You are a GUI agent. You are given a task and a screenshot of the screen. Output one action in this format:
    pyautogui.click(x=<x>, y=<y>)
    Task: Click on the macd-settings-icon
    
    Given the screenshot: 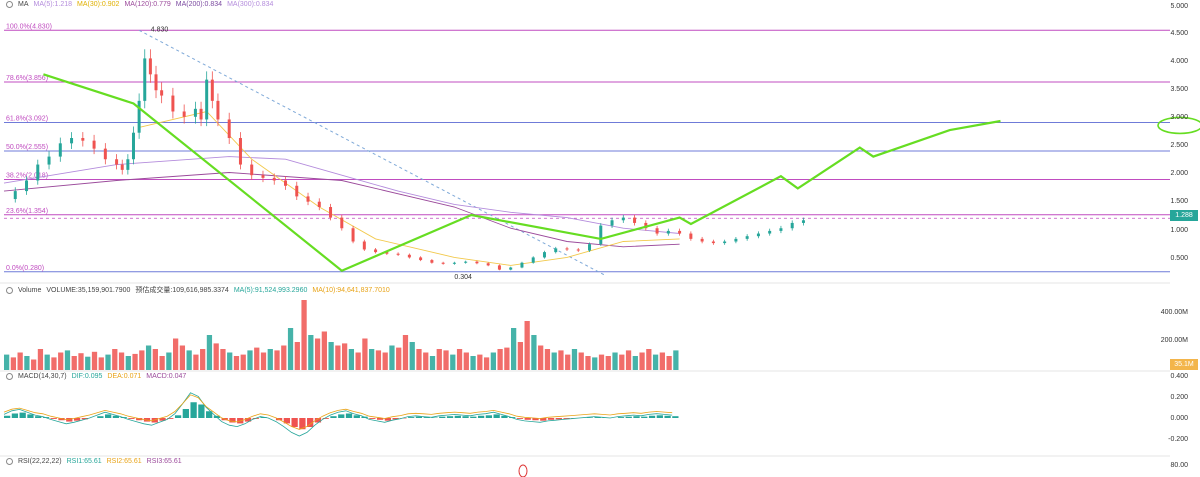 What is the action you would take?
    pyautogui.click(x=9, y=376)
    